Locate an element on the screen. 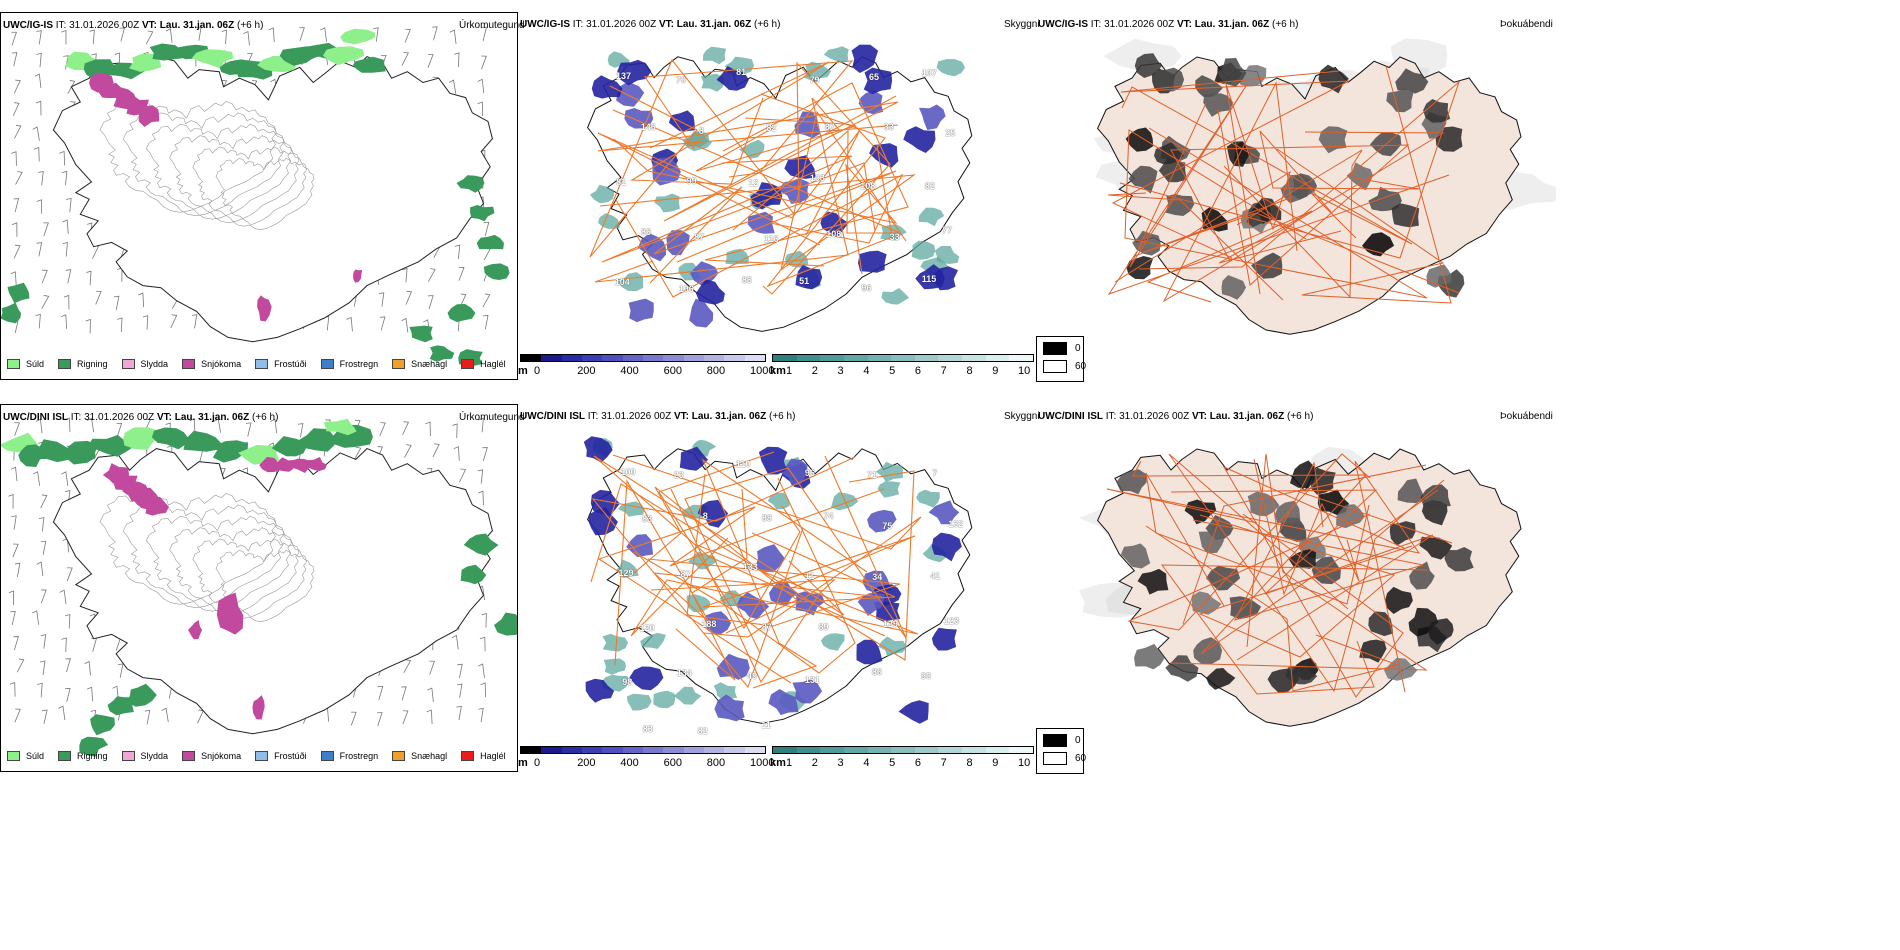  legend-label: Haglél is located at coordinates (493, 364).